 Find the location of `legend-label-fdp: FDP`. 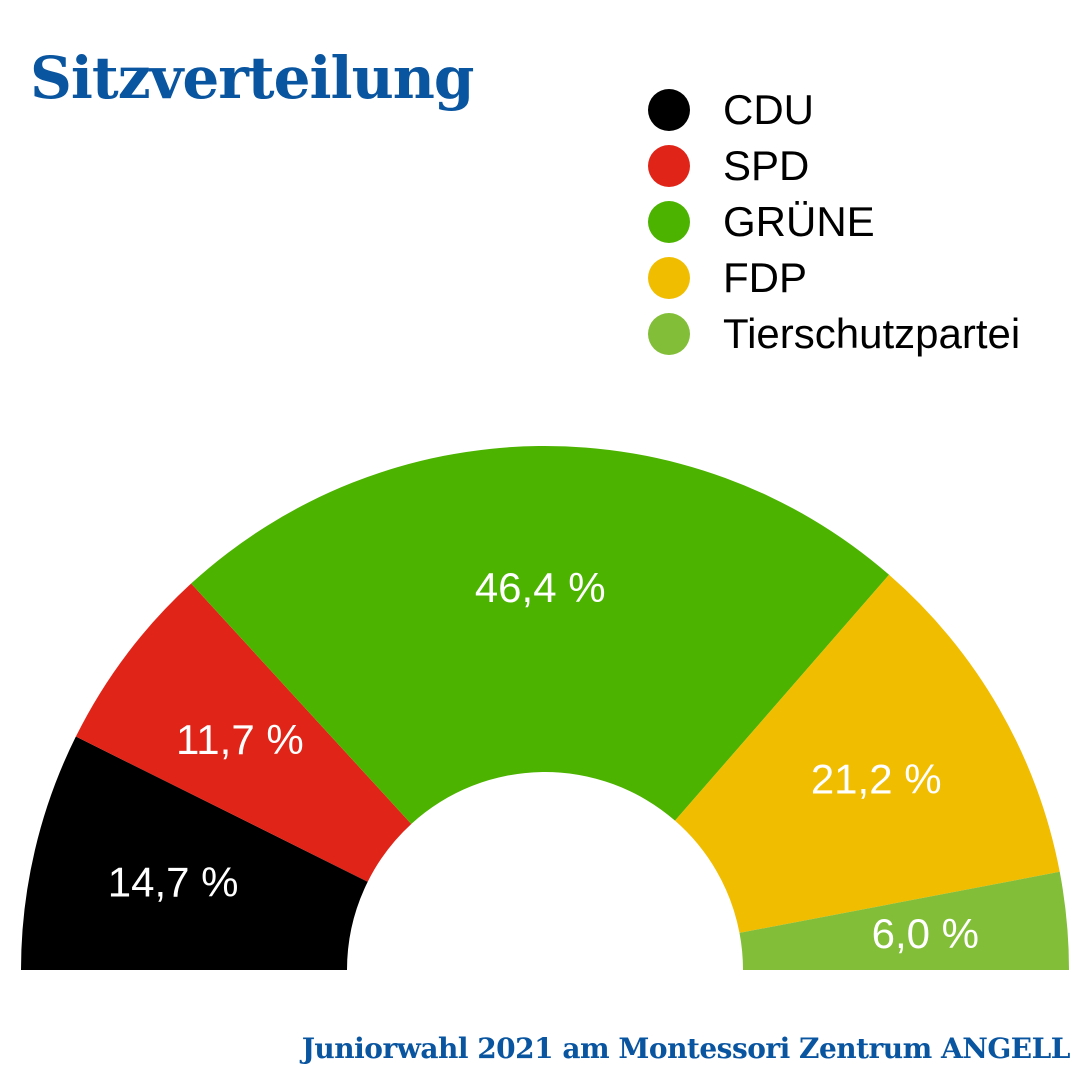

legend-label-fdp: FDP is located at coordinates (765, 277).